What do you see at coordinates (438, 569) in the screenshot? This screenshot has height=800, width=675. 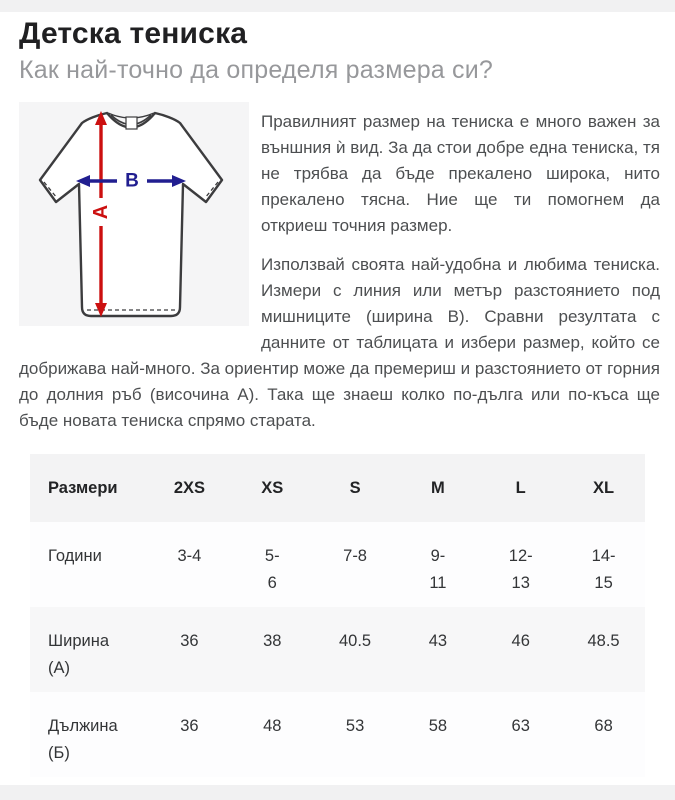 I see `years-m-cell: 9- 11` at bounding box center [438, 569].